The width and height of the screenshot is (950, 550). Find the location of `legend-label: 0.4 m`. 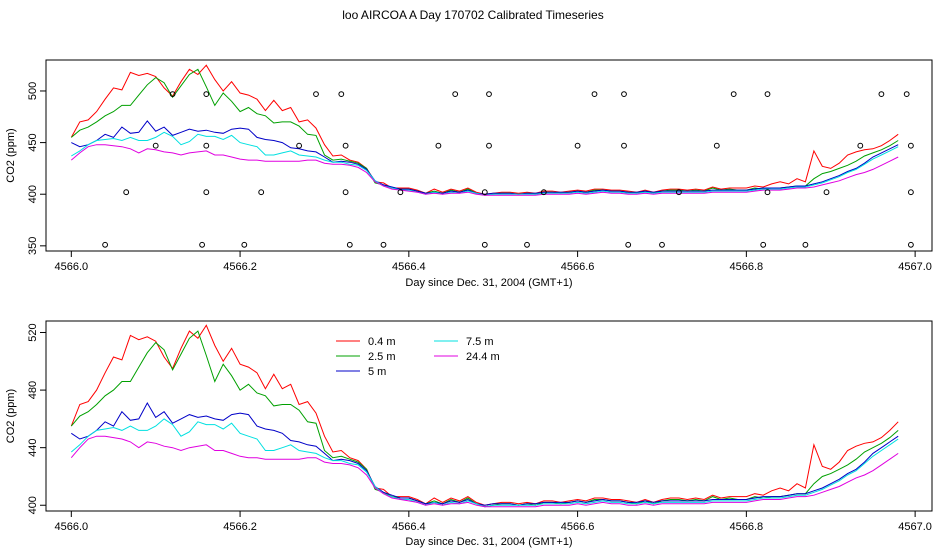

legend-label: 0.4 m is located at coordinates (382, 342).